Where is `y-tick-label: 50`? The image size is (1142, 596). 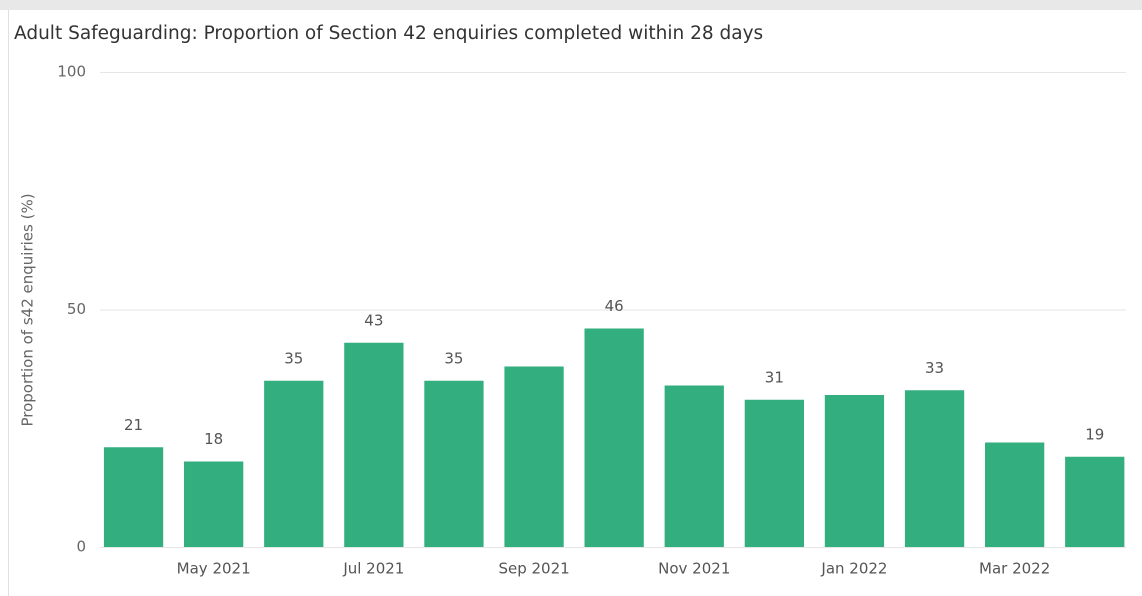 y-tick-label: 50 is located at coordinates (76, 309).